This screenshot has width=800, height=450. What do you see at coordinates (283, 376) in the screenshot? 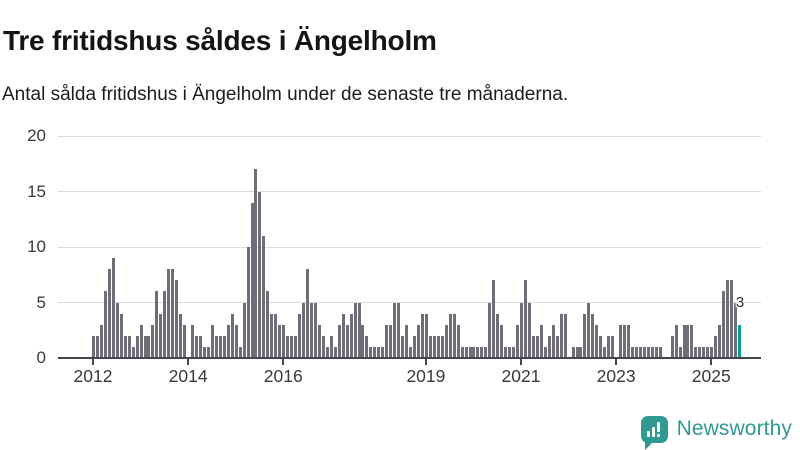
I see `x-axis-label: 2016` at bounding box center [283, 376].